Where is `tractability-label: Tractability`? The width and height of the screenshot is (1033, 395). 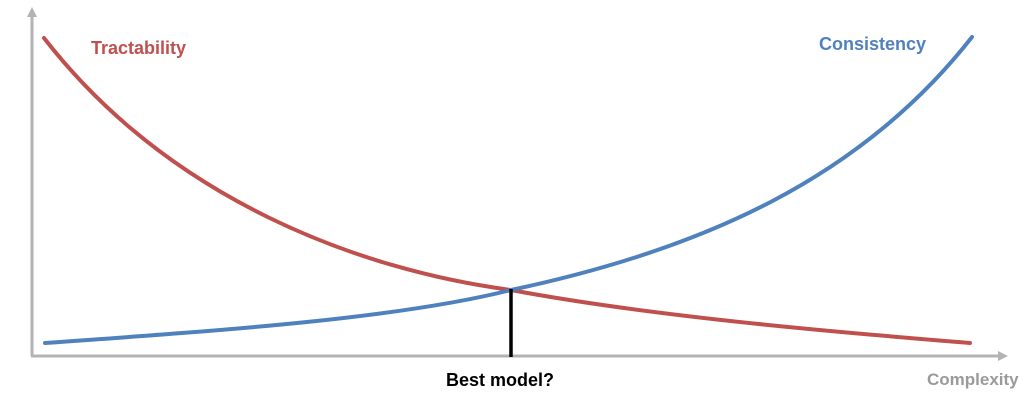 tractability-label: Tractability is located at coordinates (139, 48).